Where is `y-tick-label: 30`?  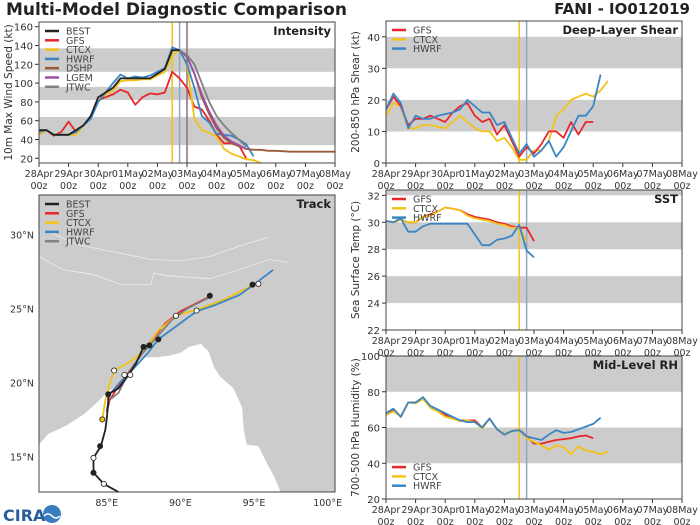
y-tick-label: 30 is located at coordinates (373, 69).